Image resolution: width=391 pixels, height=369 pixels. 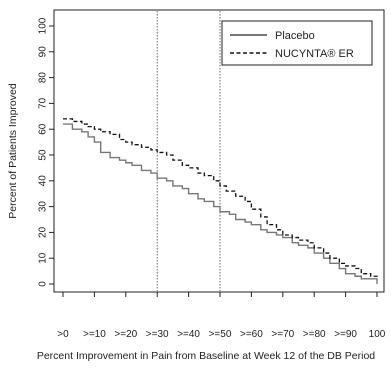 What do you see at coordinates (43, 258) in the screenshot?
I see `y-tick-label: 10` at bounding box center [43, 258].